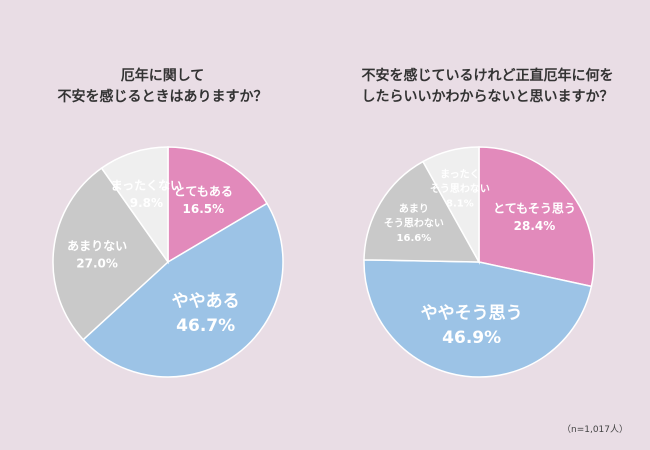 The image size is (650, 450). I want to click on pie-2-slice-4-label: まったくそう思わない 8.1%, so click(460, 189).